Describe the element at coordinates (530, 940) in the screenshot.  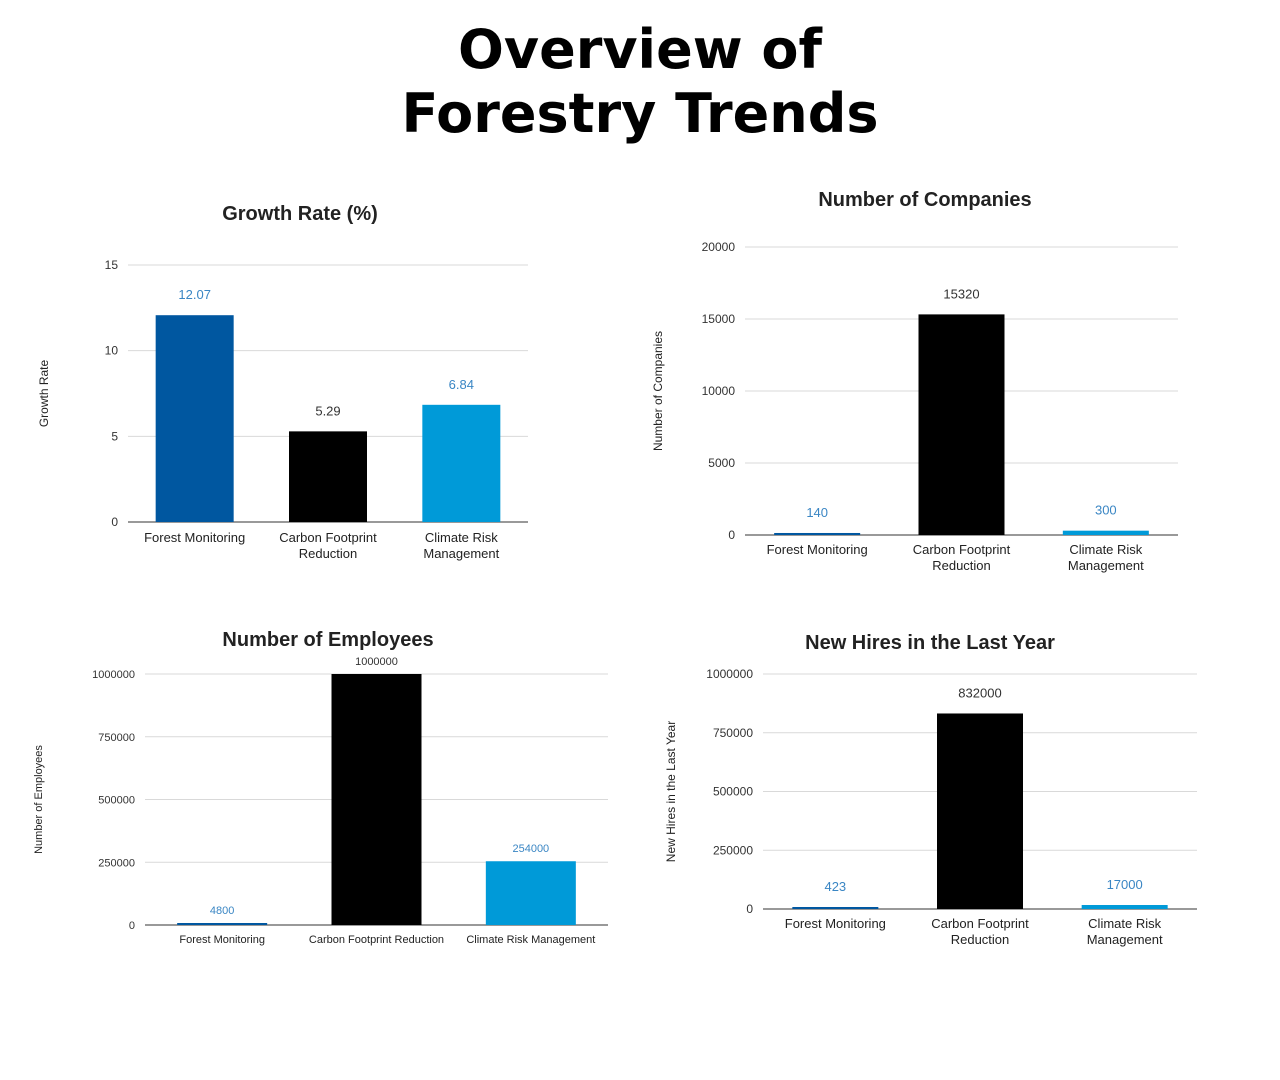
I see `category-label: Climate Risk Management` at that location.